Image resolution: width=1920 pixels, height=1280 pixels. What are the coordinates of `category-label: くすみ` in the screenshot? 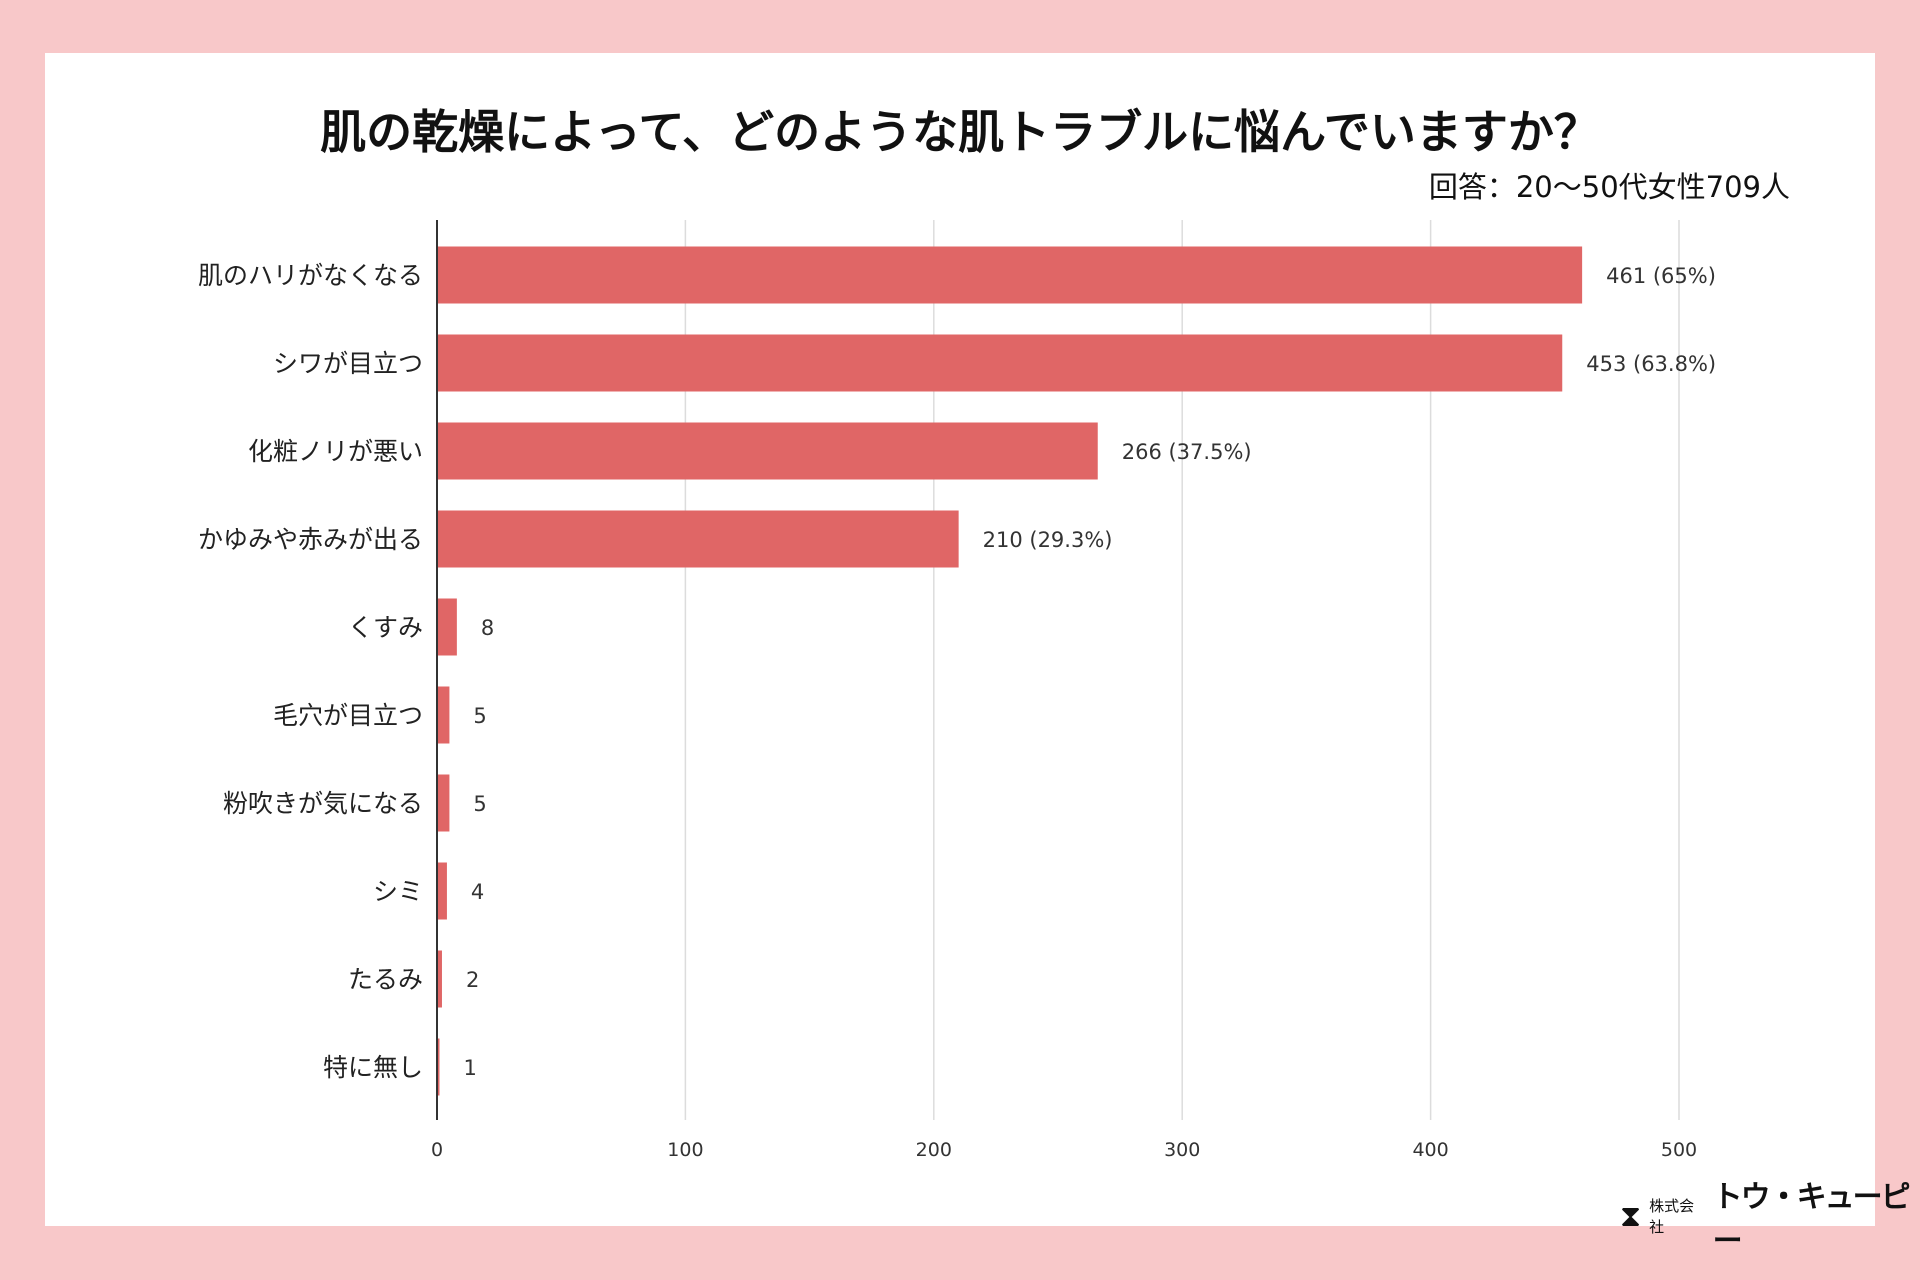 It's located at (385, 627).